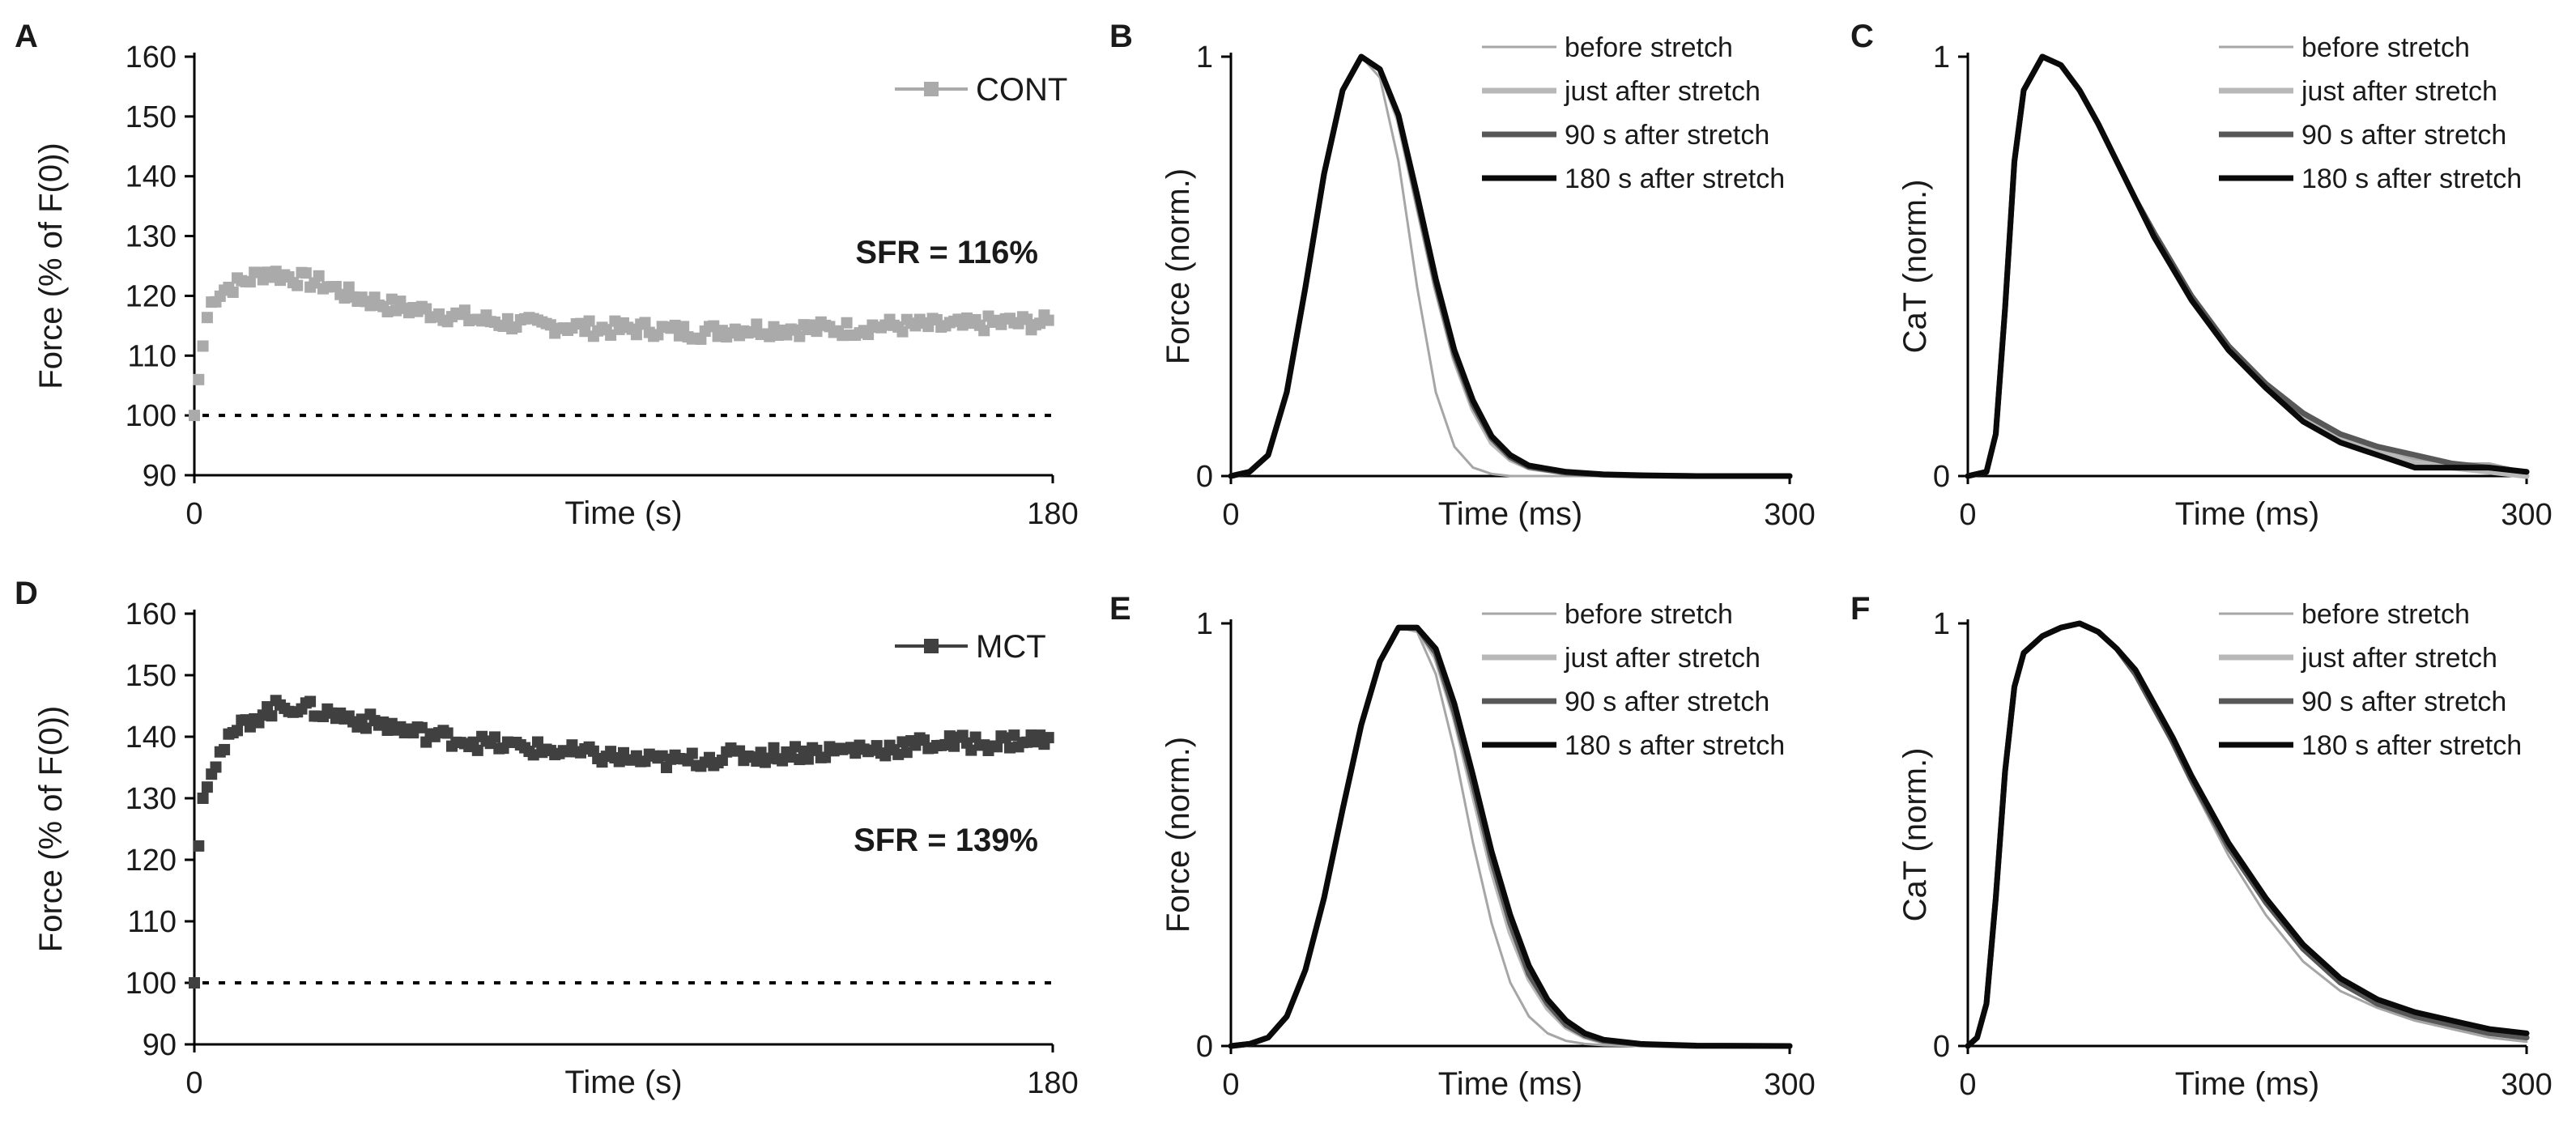 This screenshot has width=2576, height=1131. What do you see at coordinates (623, 1082) in the screenshot?
I see `x-axis-label: Time (s)` at bounding box center [623, 1082].